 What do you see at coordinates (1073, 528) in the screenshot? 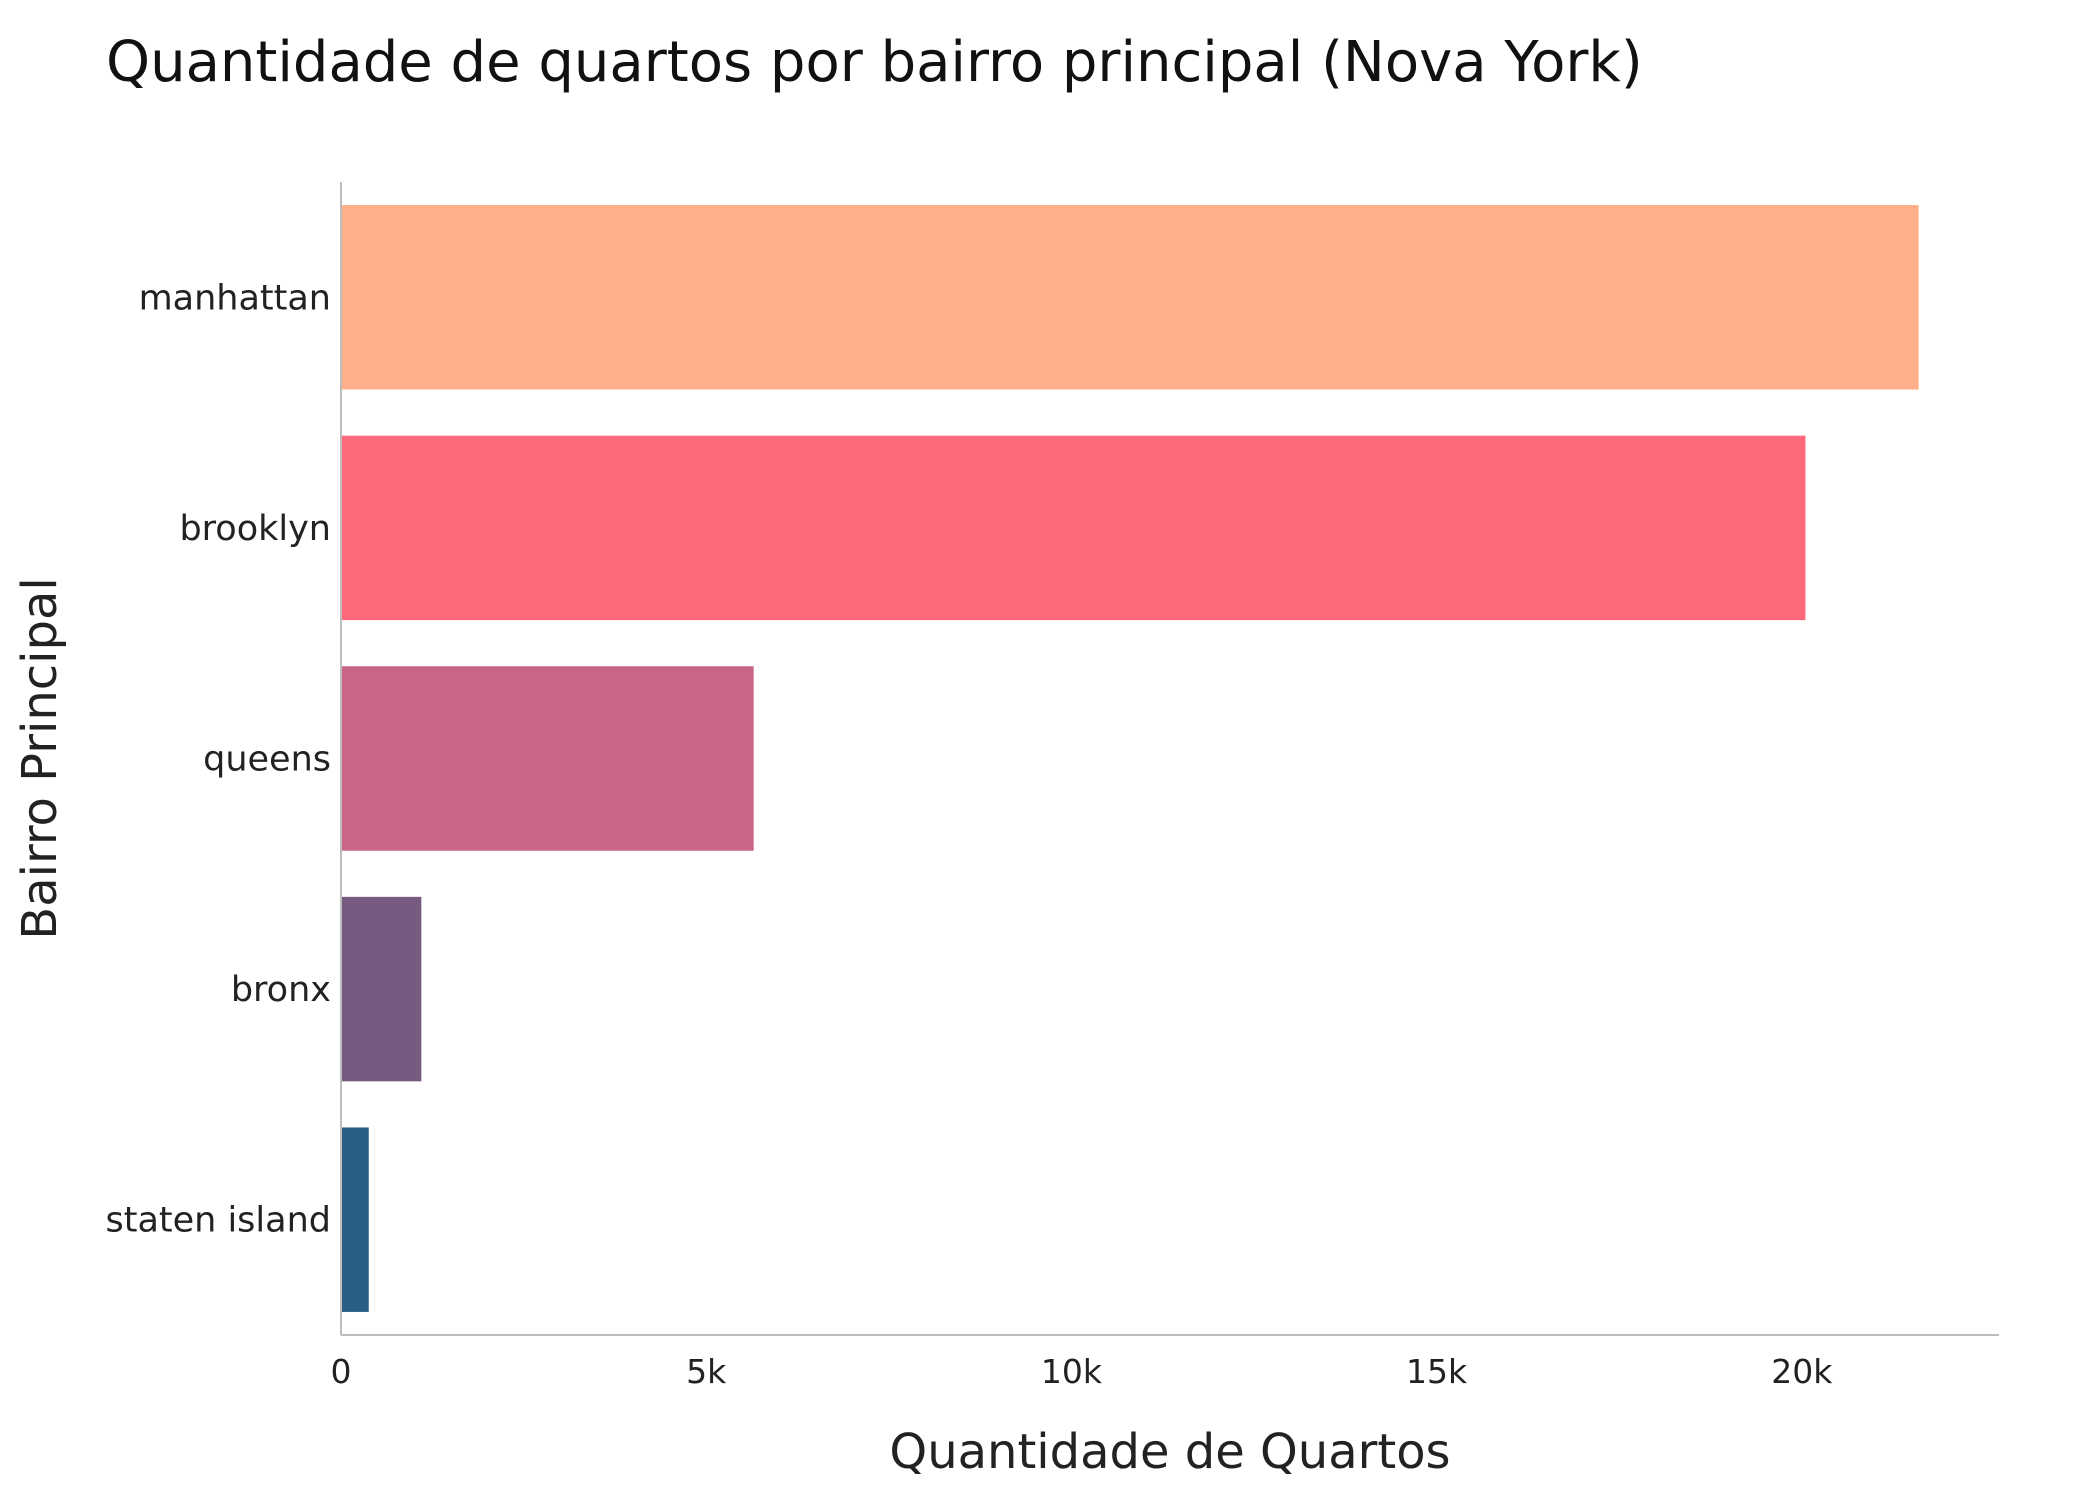
I see `bar-brooklyn` at bounding box center [1073, 528].